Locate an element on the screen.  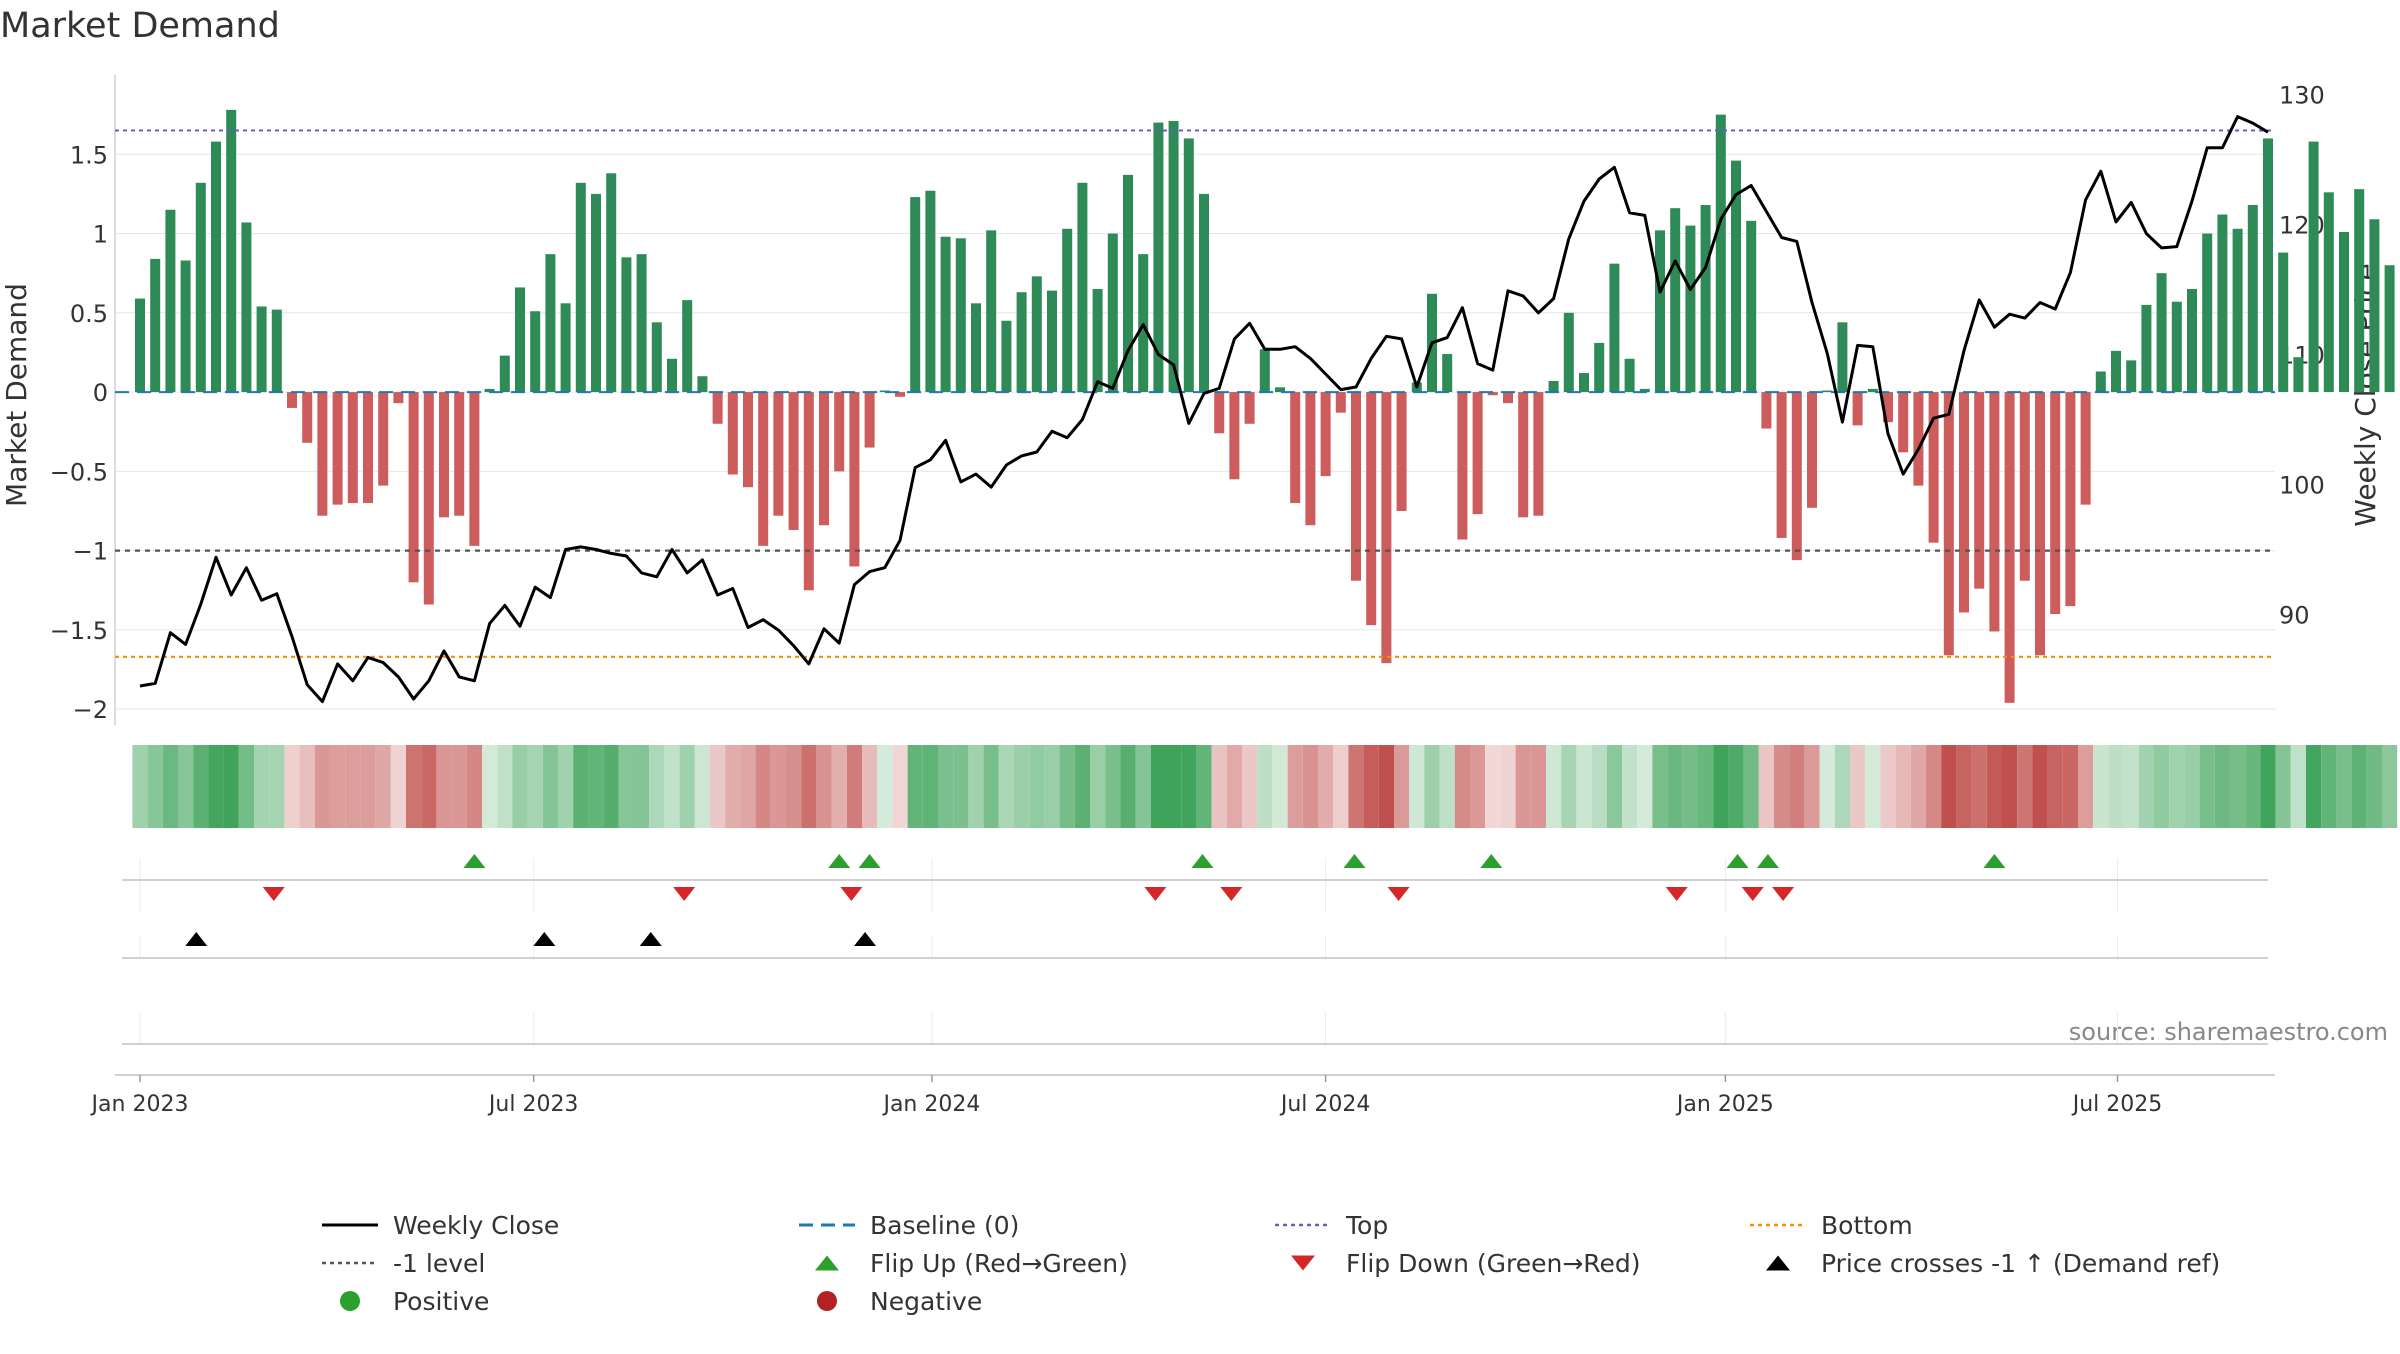
legend-item: Baseline (0) is located at coordinates (909, 1225).